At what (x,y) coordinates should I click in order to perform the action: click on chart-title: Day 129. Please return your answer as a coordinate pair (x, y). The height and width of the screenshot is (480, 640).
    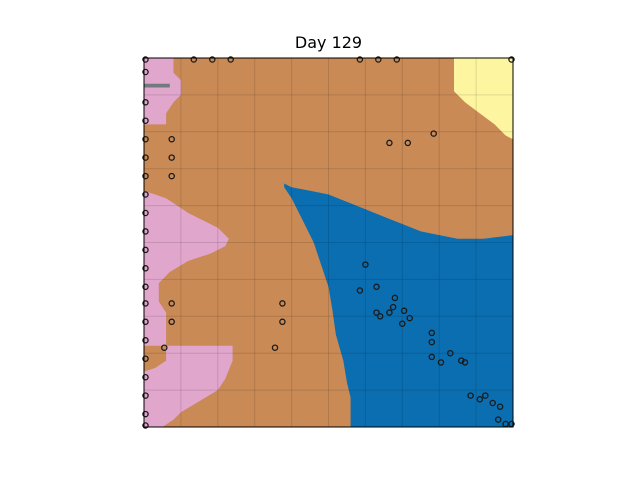
    Looking at the image, I should click on (328, 42).